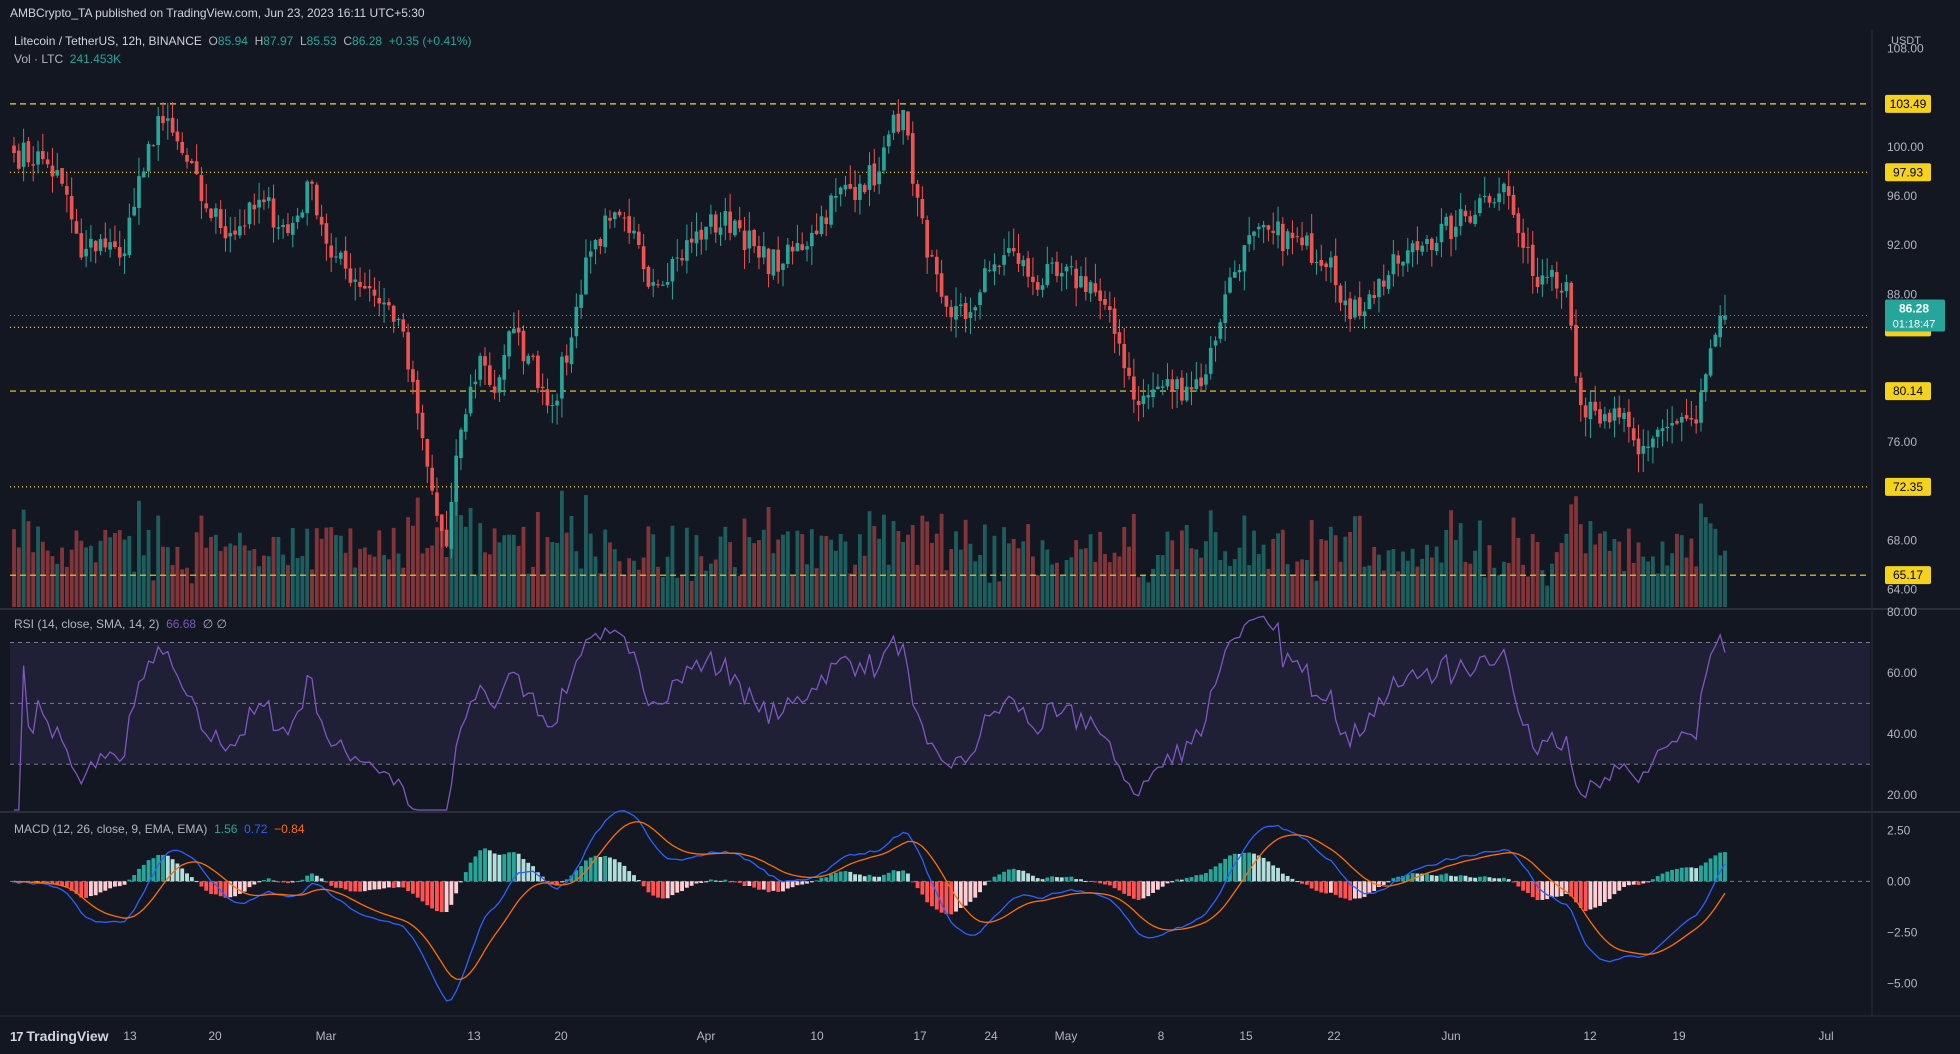  I want to click on rsi-label: RSI (14, close, SMA, 14, 2), so click(87, 624).